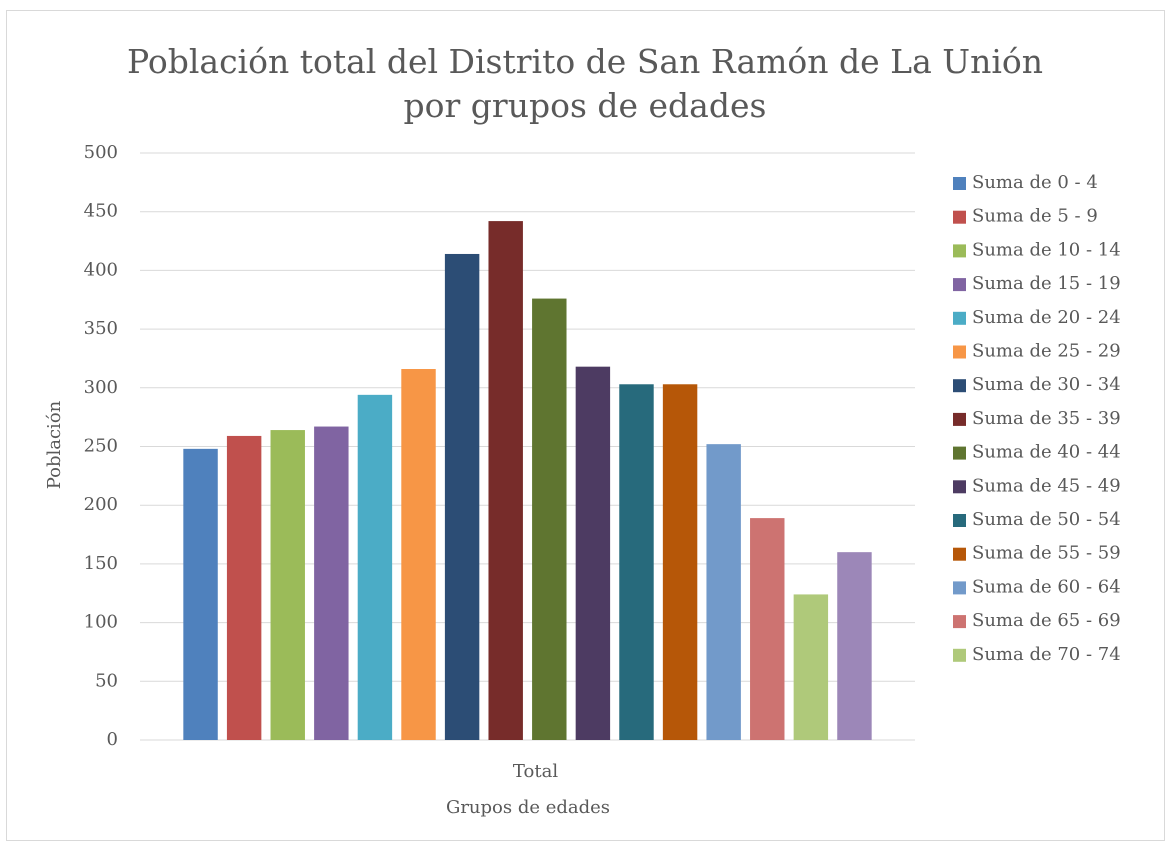  Describe the element at coordinates (112, 739) in the screenshot. I see `y-tick-label: 0` at that location.